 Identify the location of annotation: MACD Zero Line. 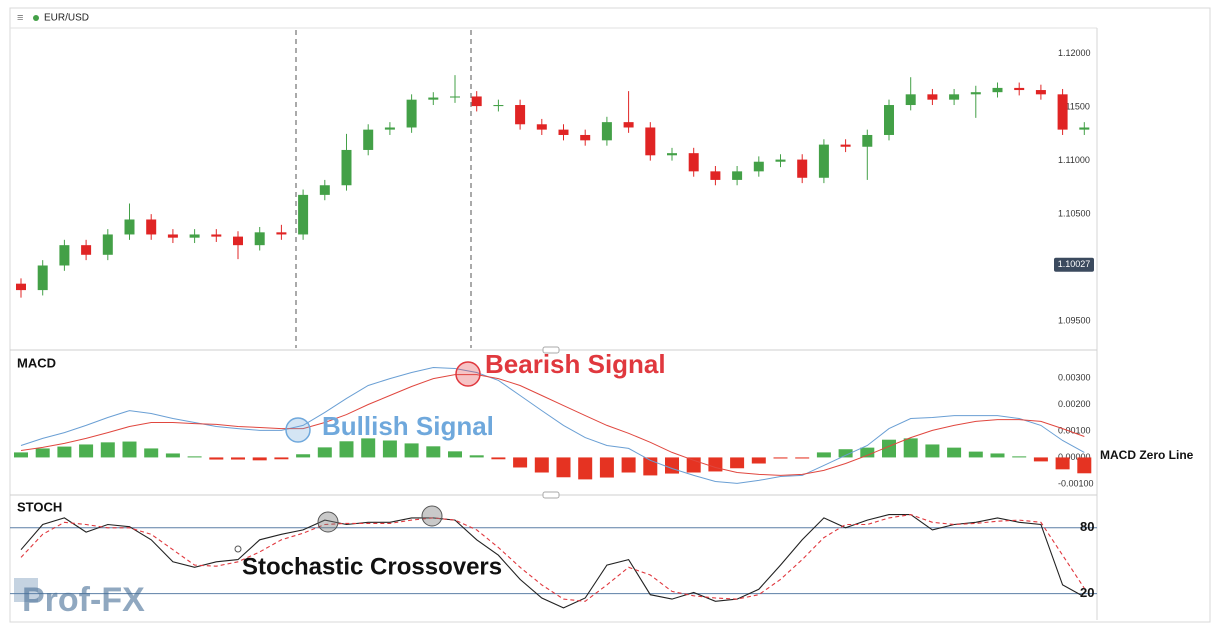
(1147, 455).